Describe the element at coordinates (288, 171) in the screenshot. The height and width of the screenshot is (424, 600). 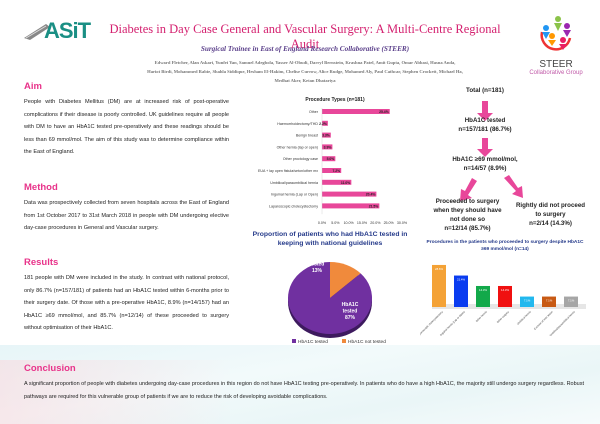
I see `category-label: EUA + lay open fistula/seton/other mx` at that location.